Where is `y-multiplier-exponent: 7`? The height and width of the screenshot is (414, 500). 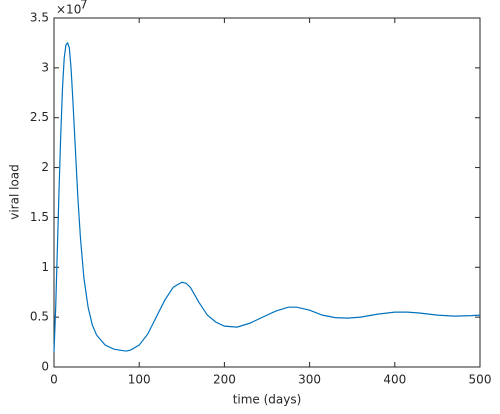 y-multiplier-exponent: 7 is located at coordinates (84, 6).